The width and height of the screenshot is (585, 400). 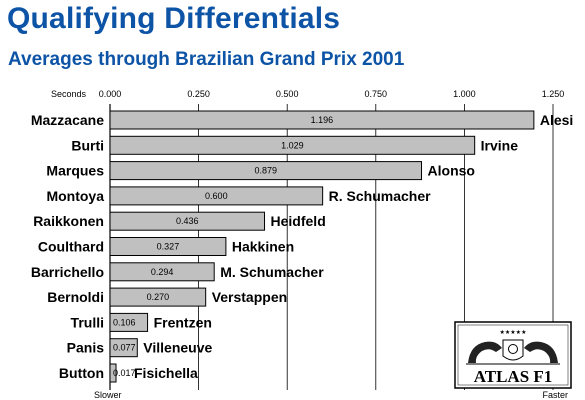 What do you see at coordinates (108, 395) in the screenshot?
I see `slower-label: Slower` at bounding box center [108, 395].